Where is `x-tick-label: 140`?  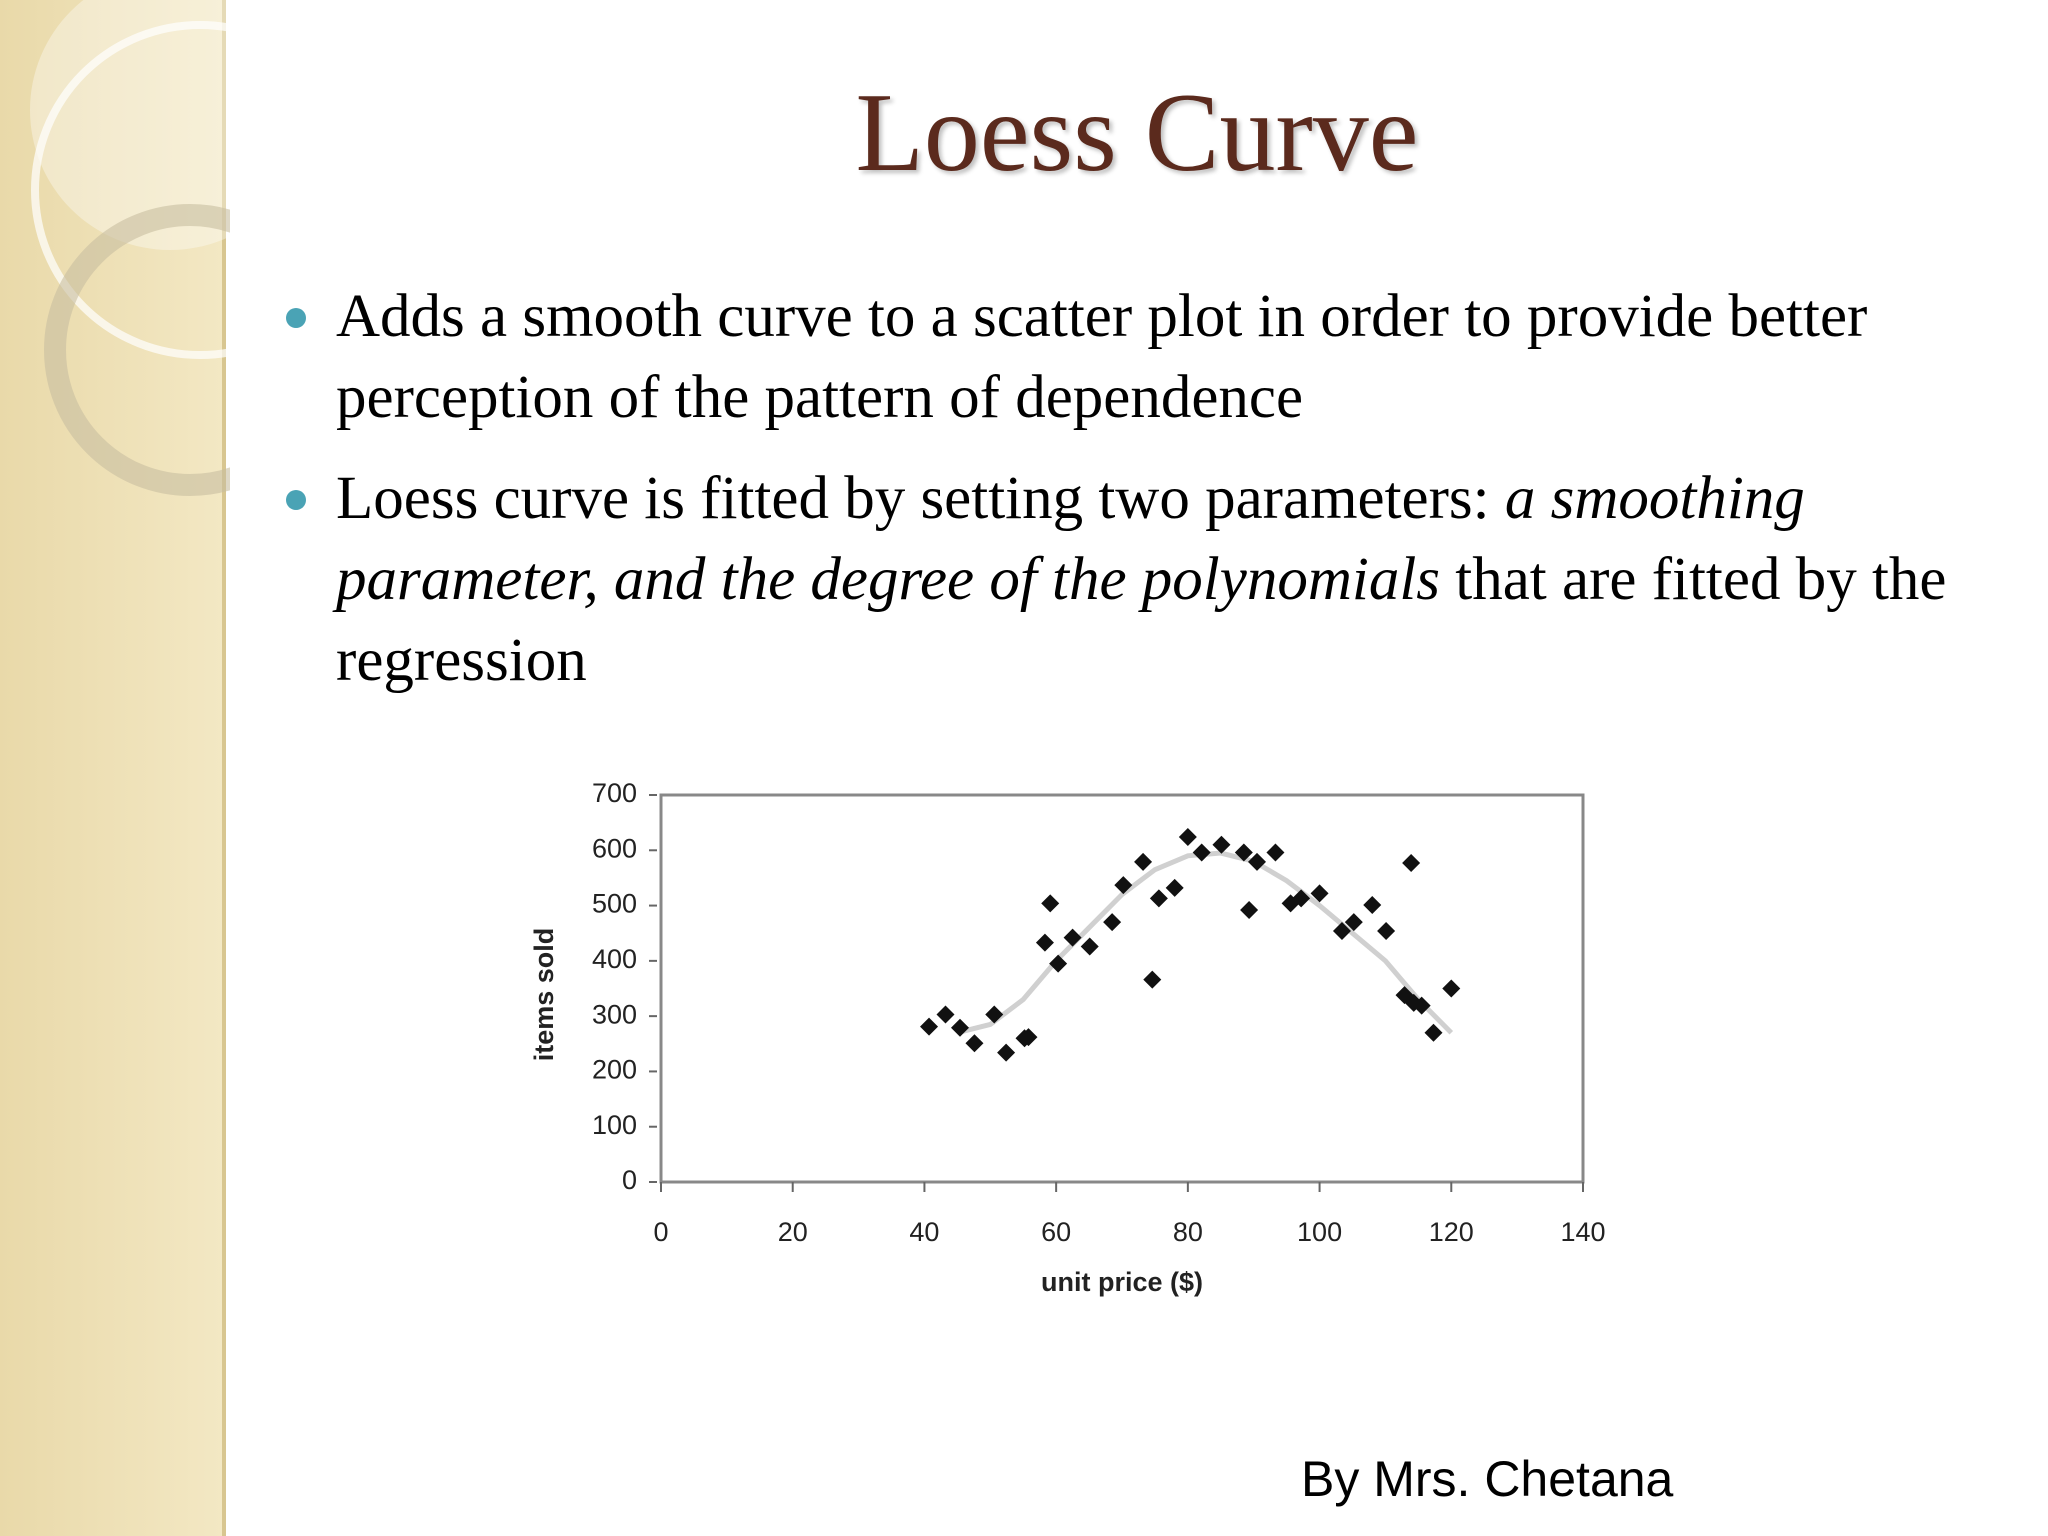
x-tick-label: 140 is located at coordinates (1582, 1232).